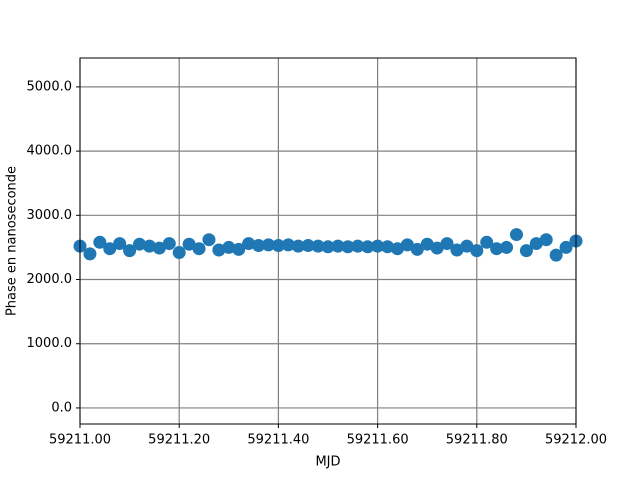  I want to click on y-tick-label: 1000.0, so click(50, 343).